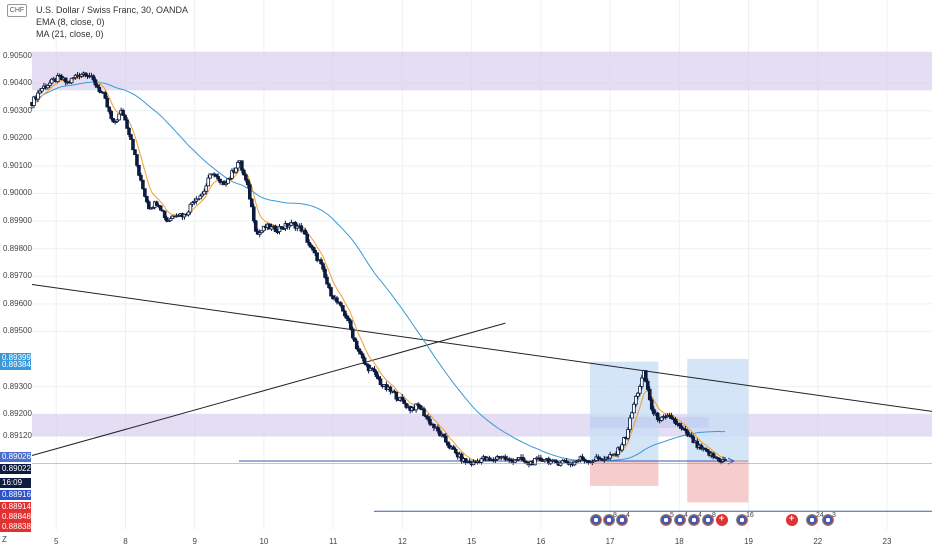  Describe the element at coordinates (834, 515) in the screenshot. I see `event-count: 3` at that location.